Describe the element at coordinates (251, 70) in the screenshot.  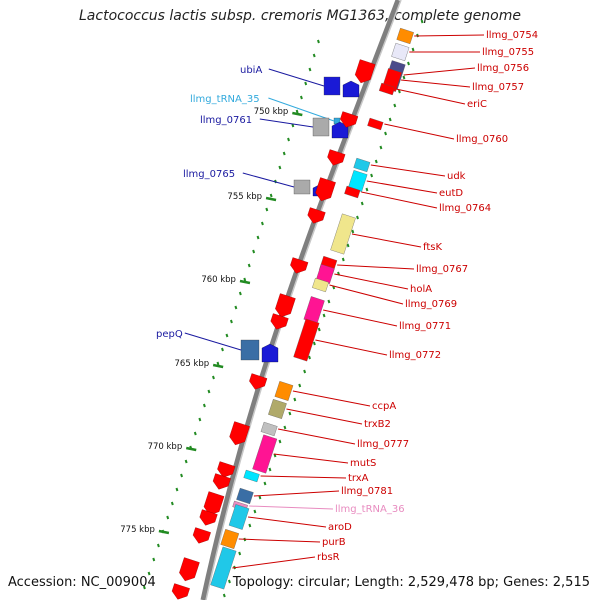
I see `gene-label: ubiA` at that location.